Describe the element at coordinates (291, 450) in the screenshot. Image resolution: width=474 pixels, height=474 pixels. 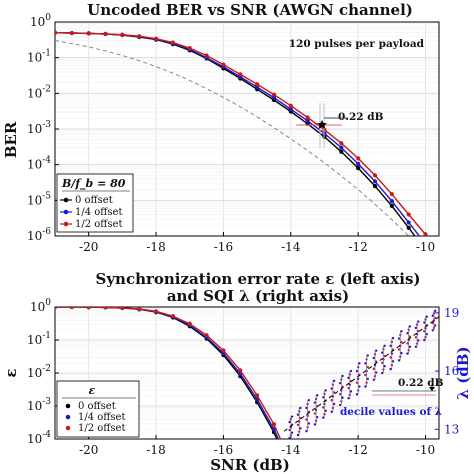
I see `x-tick-label-3: -14` at that location.